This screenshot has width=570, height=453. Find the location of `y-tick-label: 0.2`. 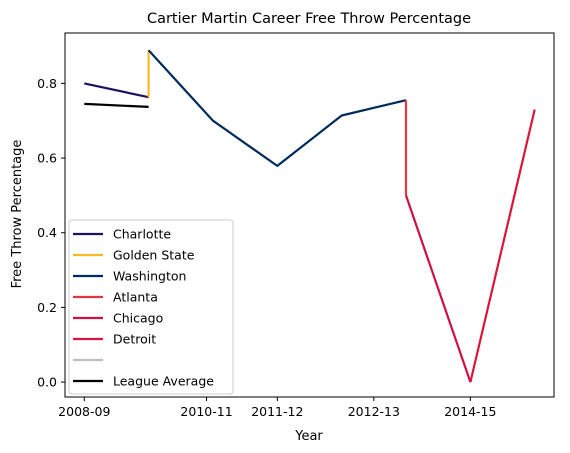

y-tick-label: 0.2 is located at coordinates (47, 307).